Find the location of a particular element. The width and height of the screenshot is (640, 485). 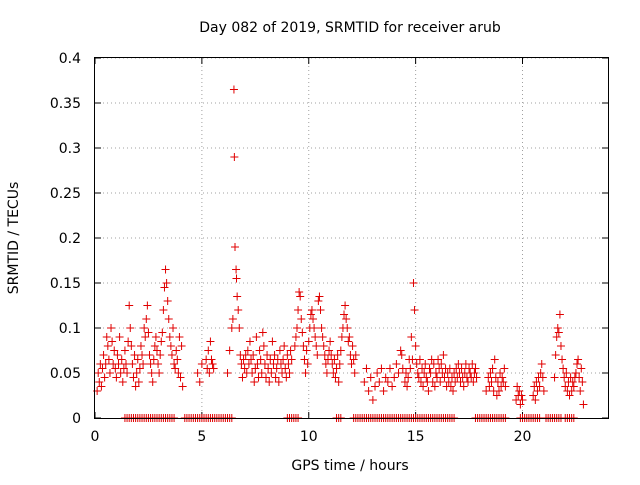

y-axis-label: SRMTID / TECUs is located at coordinates (14, 238).